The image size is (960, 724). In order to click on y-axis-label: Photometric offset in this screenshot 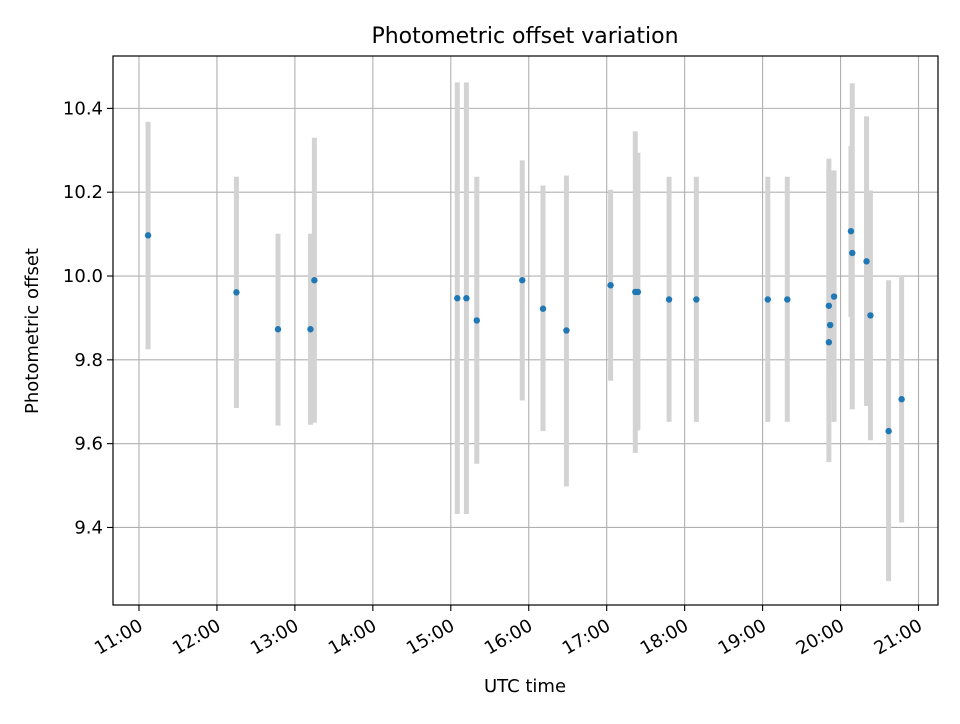, I will do `click(32, 331)`.